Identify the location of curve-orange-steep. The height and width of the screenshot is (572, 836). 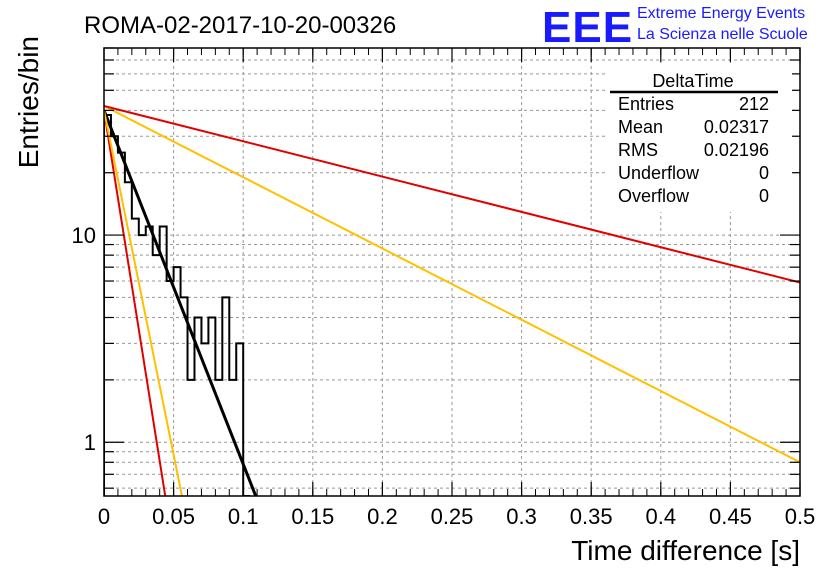
(143, 303).